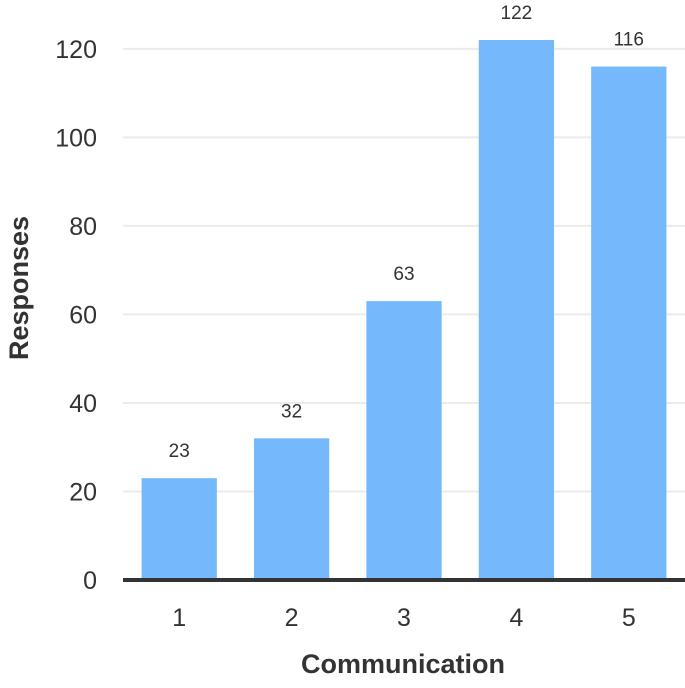  What do you see at coordinates (83, 315) in the screenshot?
I see `y-tick-label: 60` at bounding box center [83, 315].